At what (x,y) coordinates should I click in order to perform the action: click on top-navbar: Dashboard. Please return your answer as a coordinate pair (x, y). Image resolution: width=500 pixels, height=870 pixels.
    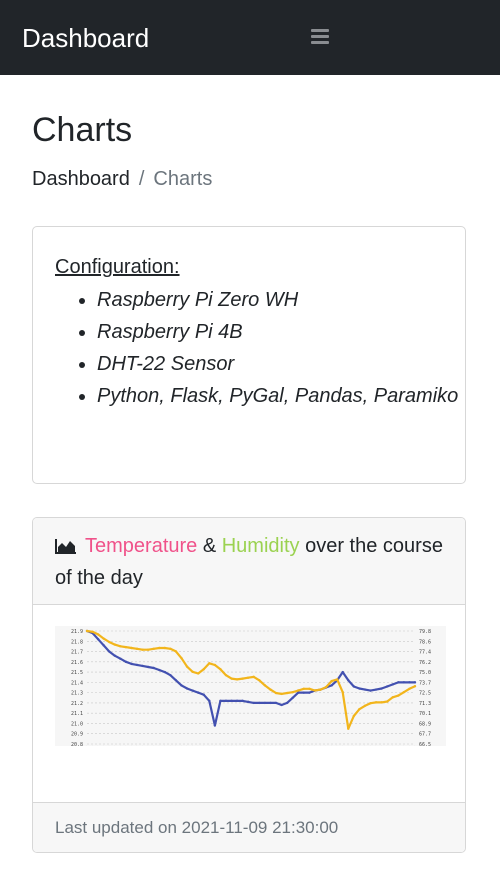
    Looking at the image, I should click on (250, 37).